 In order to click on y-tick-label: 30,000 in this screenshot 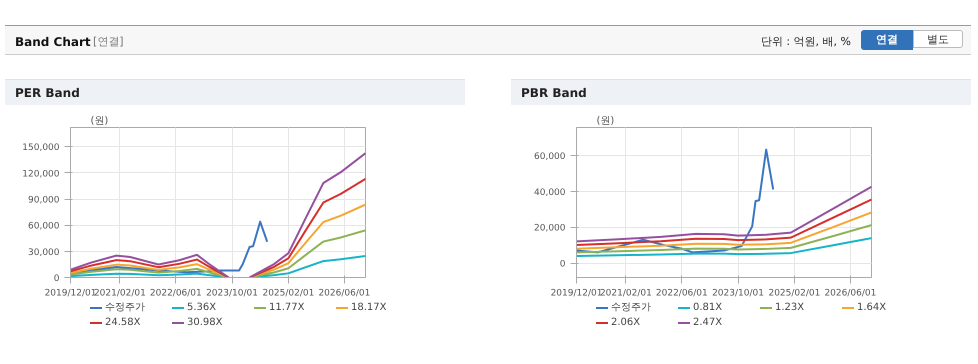, I will do `click(44, 253)`.